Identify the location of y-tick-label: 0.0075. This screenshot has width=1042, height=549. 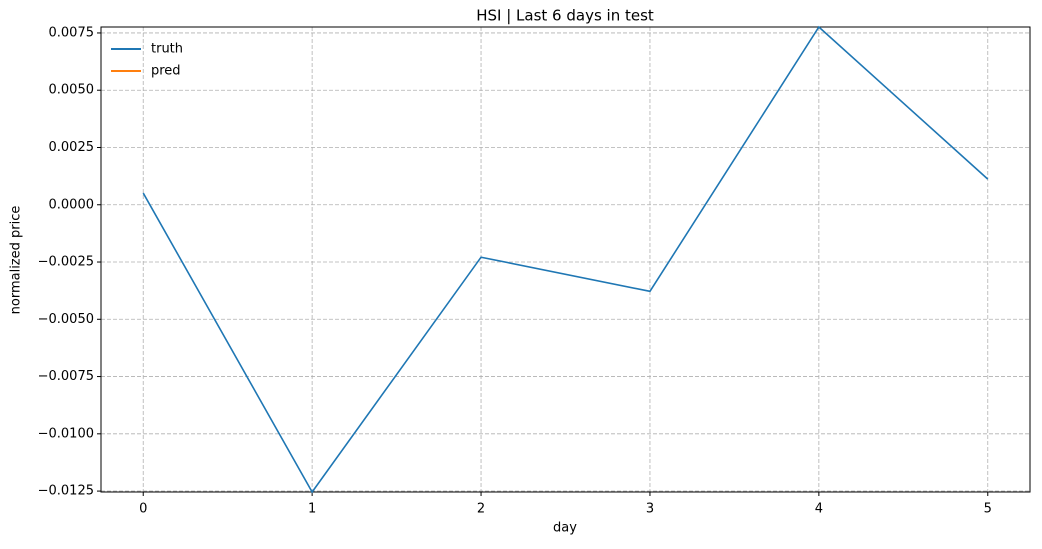
(72, 32).